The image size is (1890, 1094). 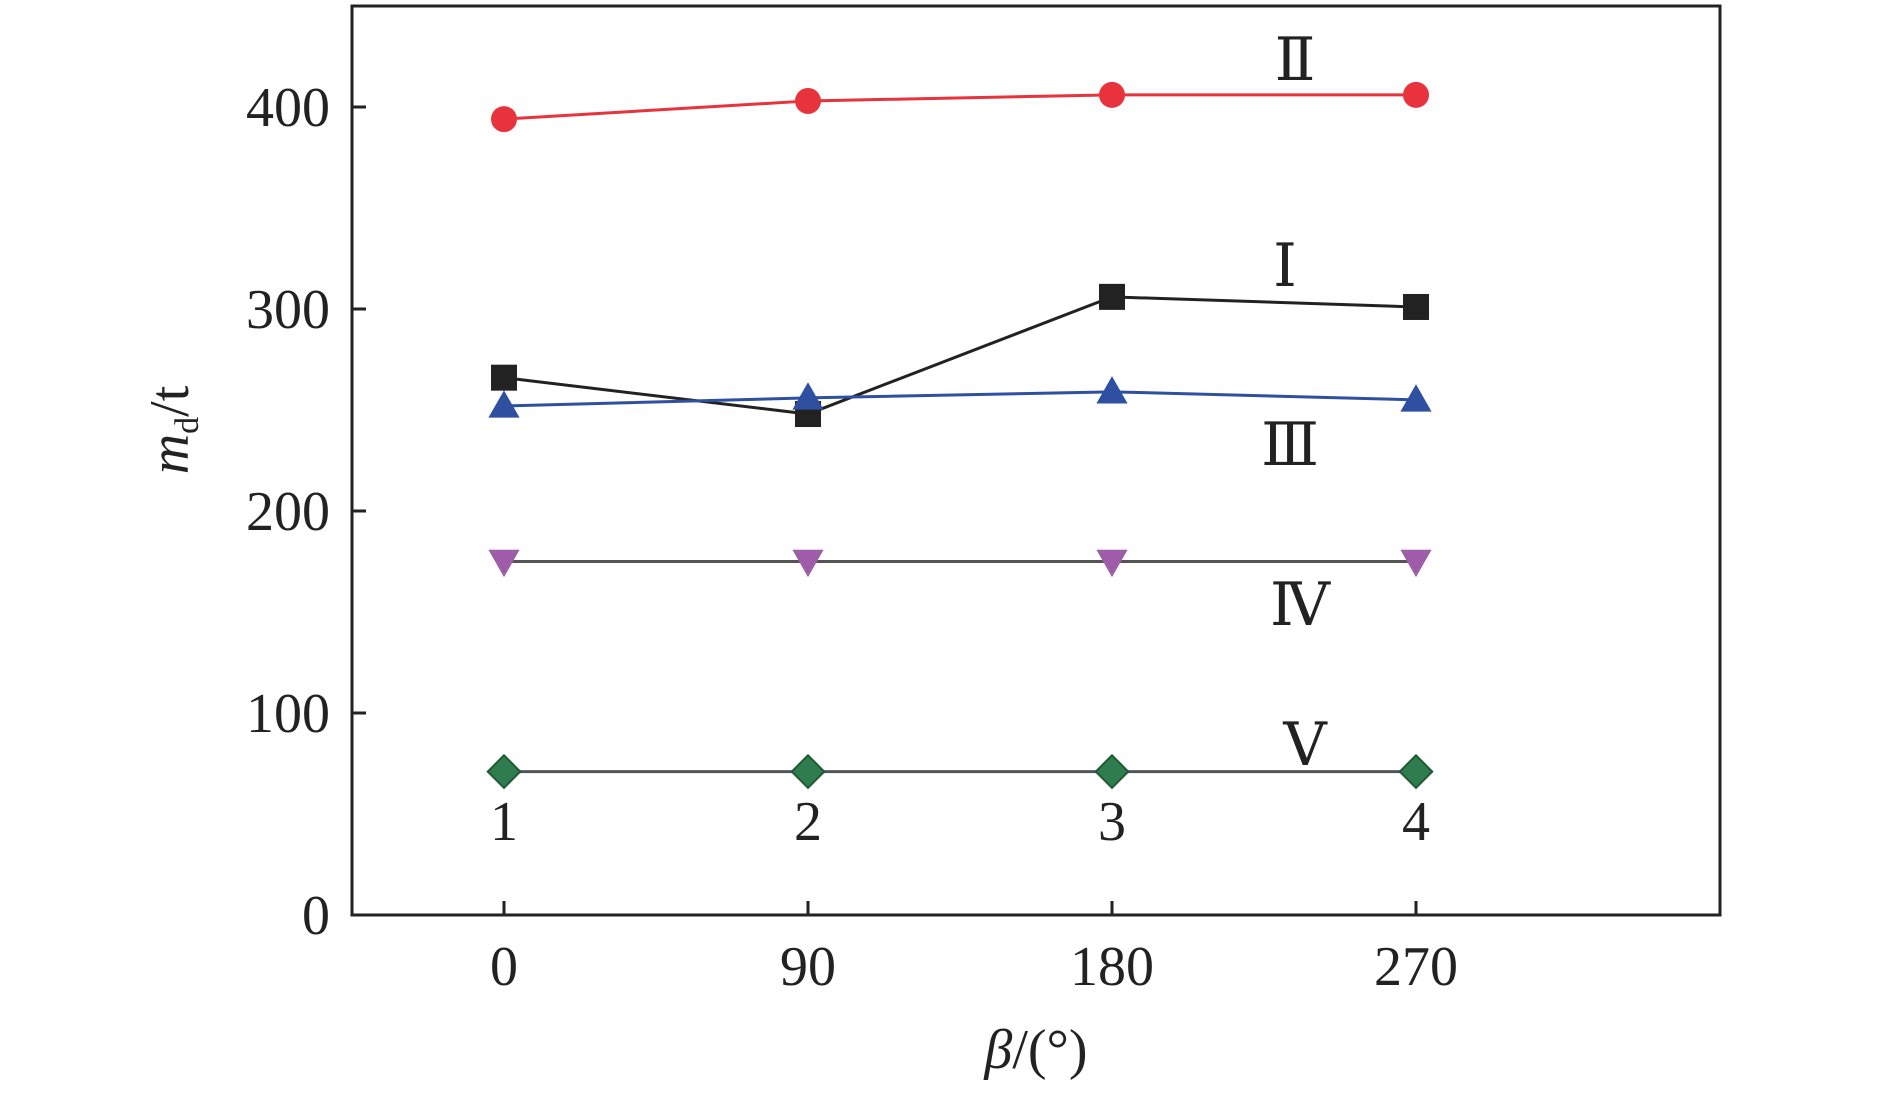 What do you see at coordinates (170, 401) in the screenshot?
I see `y-axis-unit: /t` at bounding box center [170, 401].